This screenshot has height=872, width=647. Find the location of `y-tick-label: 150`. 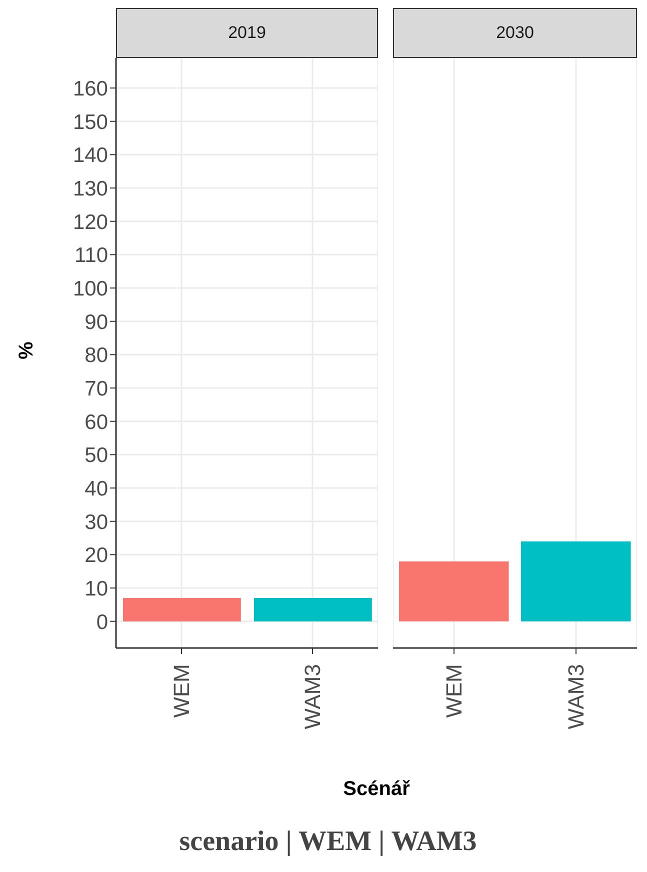

y-tick-label: 150 is located at coordinates (90, 122).